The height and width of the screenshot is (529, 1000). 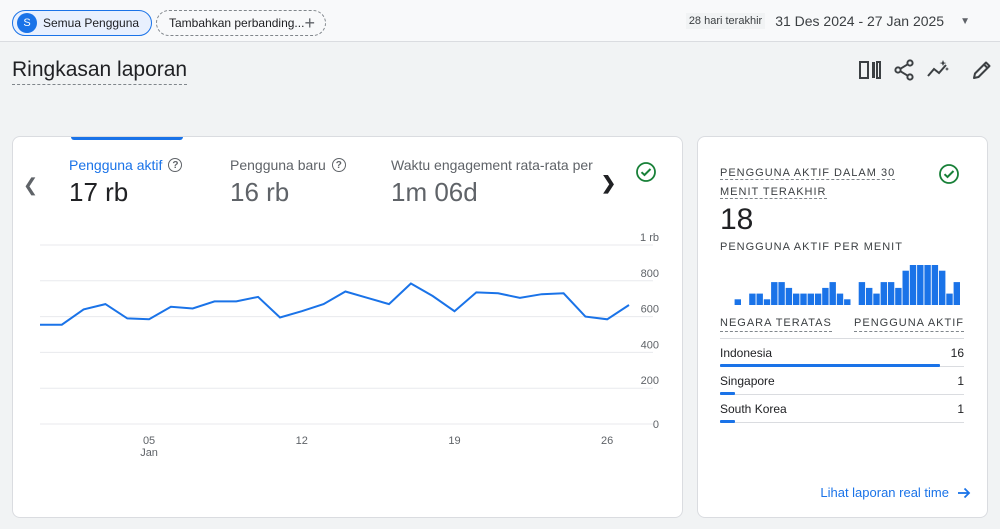 I want to click on y-tick-label: 200, so click(x=650, y=381).